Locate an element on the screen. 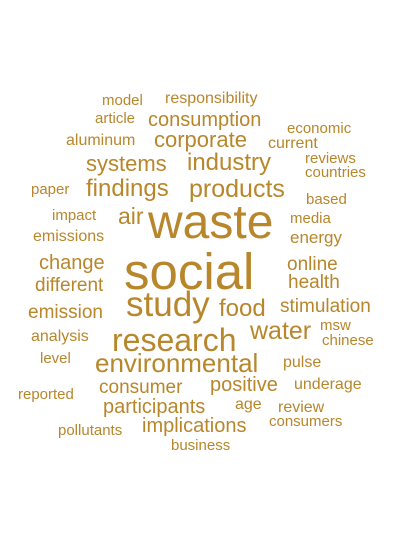 The image size is (406, 537). word-aluminum: aluminum is located at coordinates (101, 140).